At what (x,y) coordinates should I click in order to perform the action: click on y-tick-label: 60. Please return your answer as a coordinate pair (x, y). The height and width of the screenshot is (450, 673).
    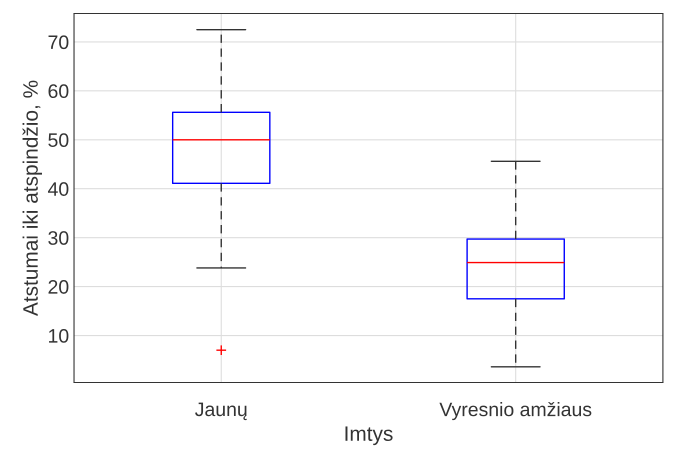
    Looking at the image, I should click on (58, 91).